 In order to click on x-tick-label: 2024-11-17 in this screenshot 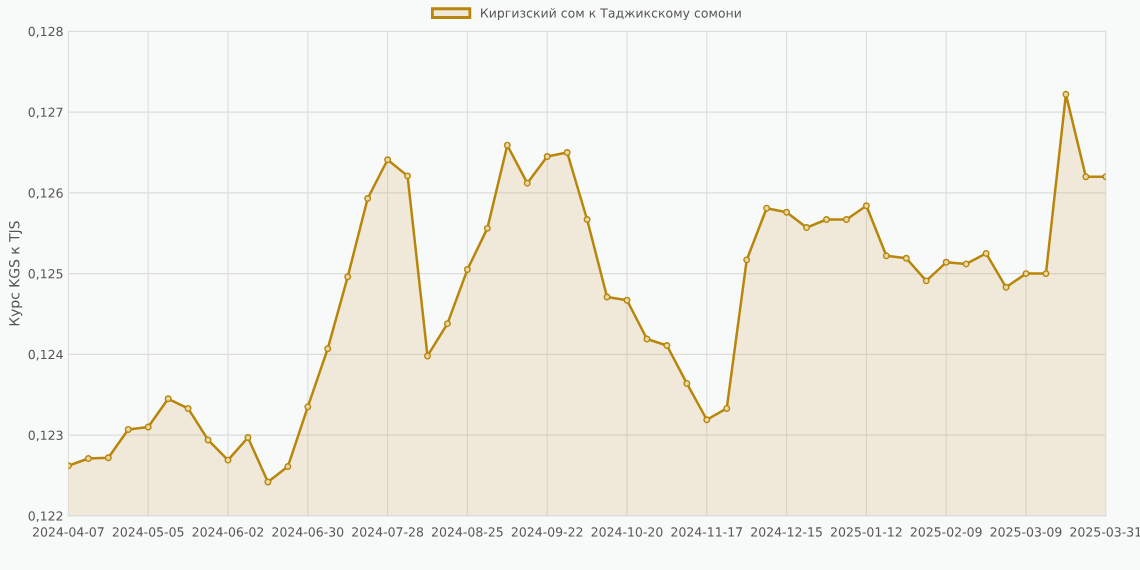, I will do `click(707, 532)`.